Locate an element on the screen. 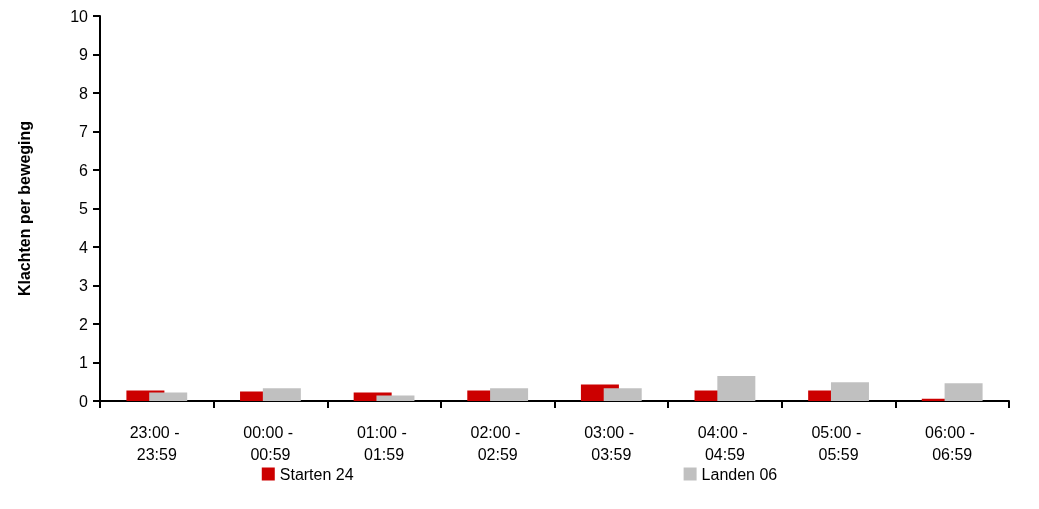 This screenshot has height=509, width=1039. y-tick-label: 9 is located at coordinates (84, 54).